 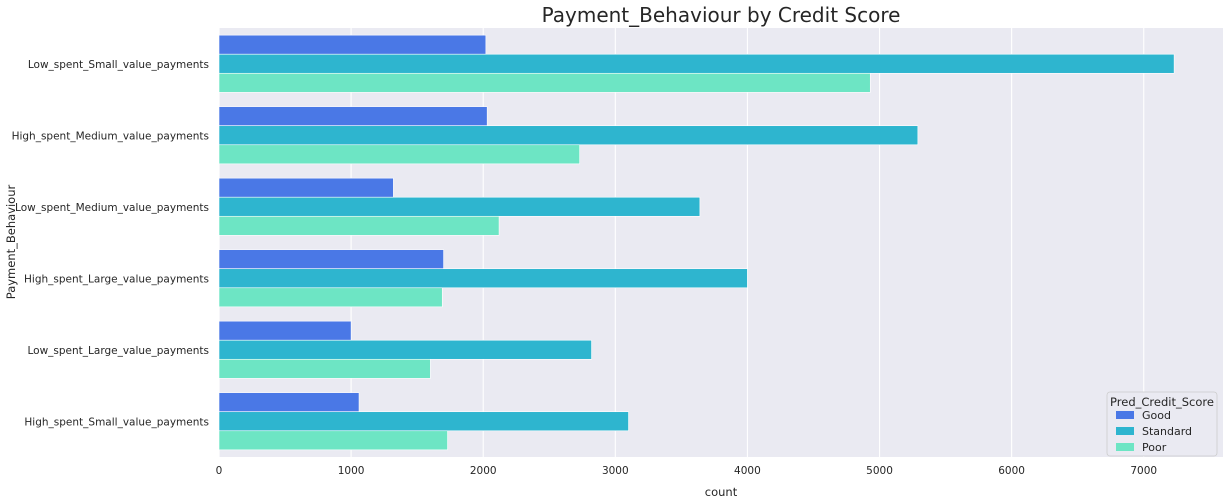 I want to click on x-tick-label: 7000, so click(x=1143, y=471).